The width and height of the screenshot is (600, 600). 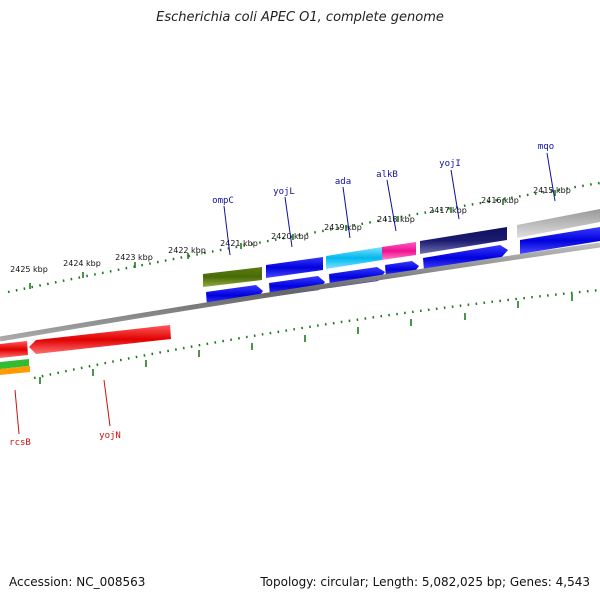 I want to click on forward-major-ticks, so click(x=292, y=239).